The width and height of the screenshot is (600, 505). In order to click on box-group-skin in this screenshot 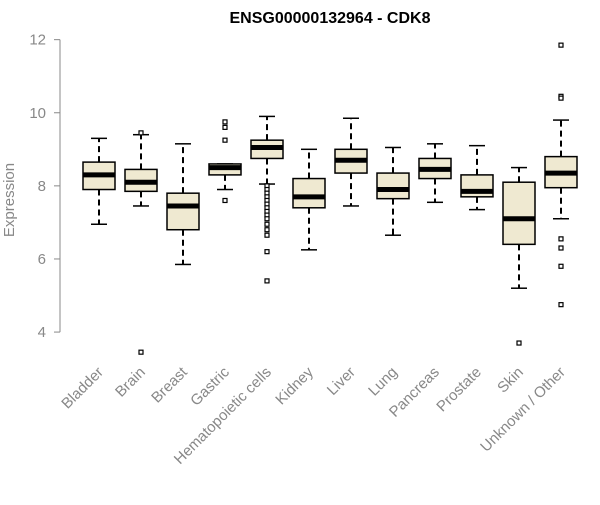, I will do `click(519, 256)`.